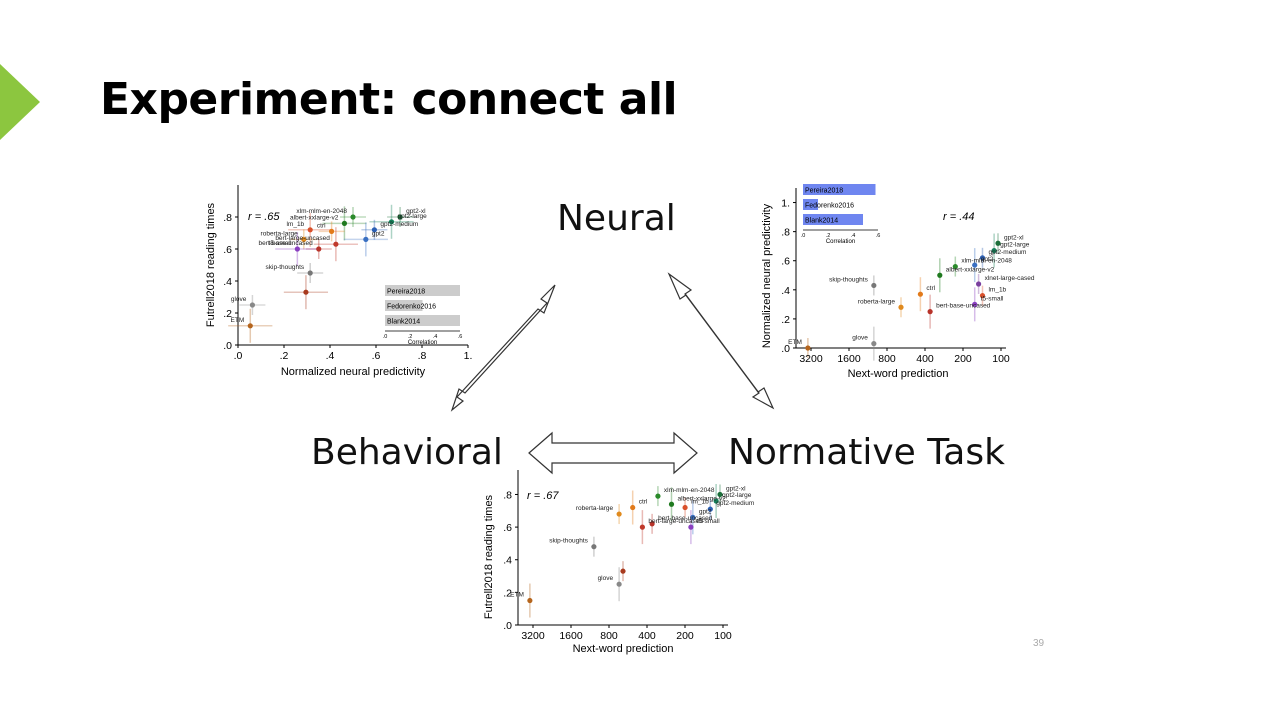  What do you see at coordinates (1010, 278) in the screenshot?
I see `point-label: xlnet-large-cased` at bounding box center [1010, 278].